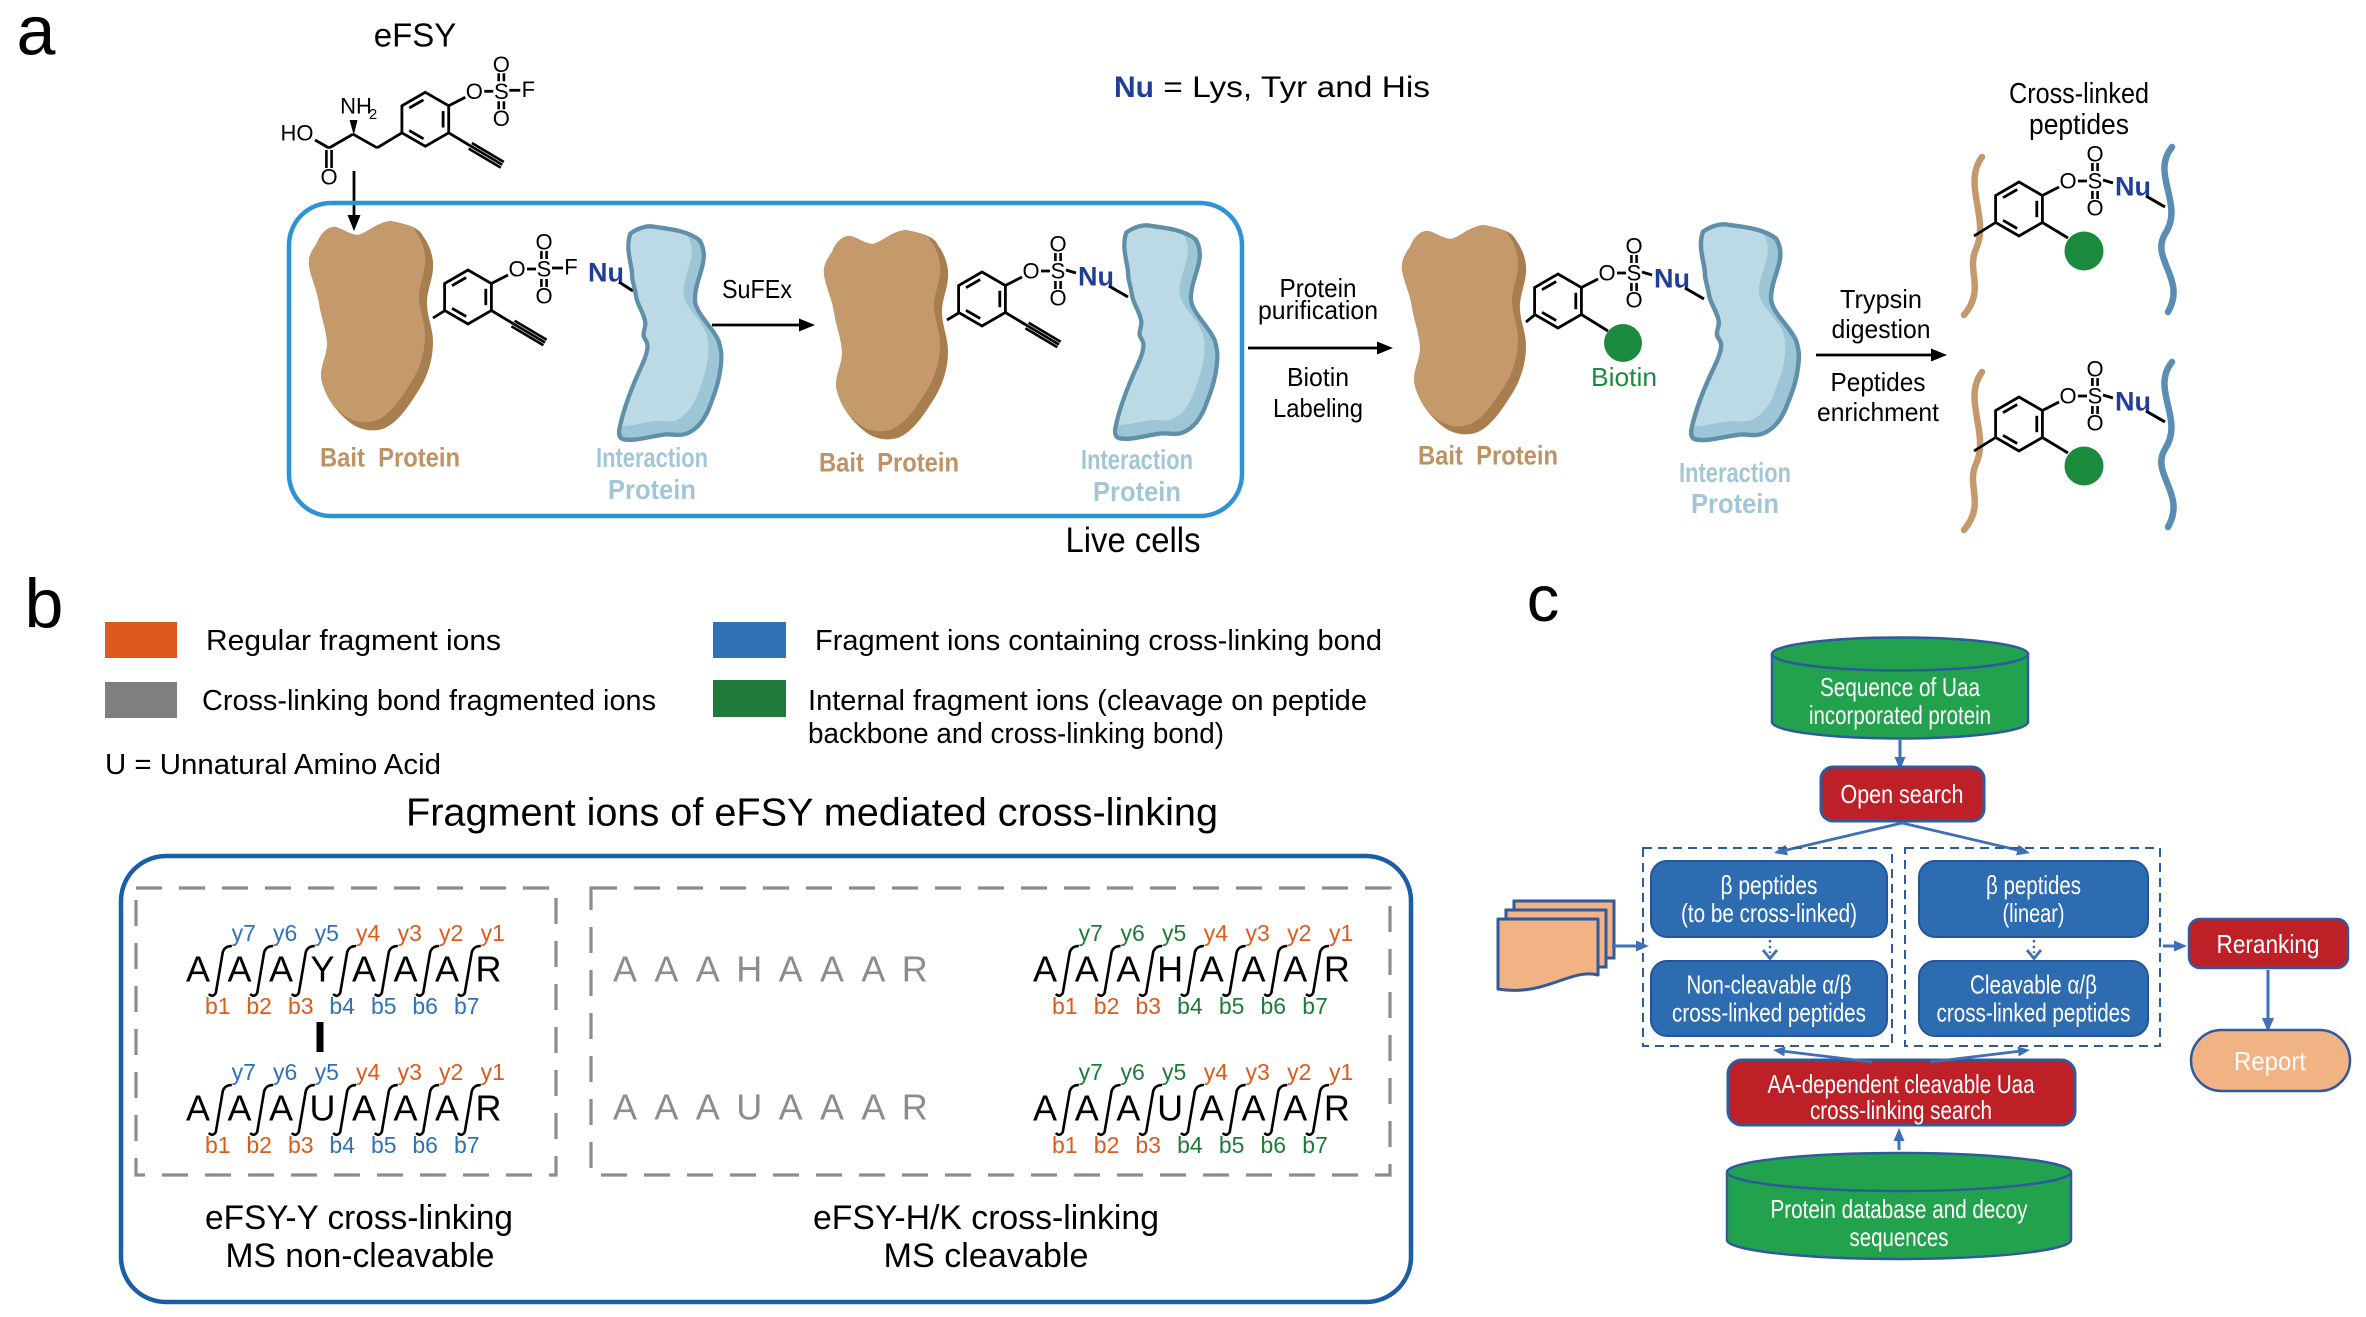  What do you see at coordinates (1881, 299) in the screenshot?
I see `svg-text: Trypsin` at bounding box center [1881, 299].